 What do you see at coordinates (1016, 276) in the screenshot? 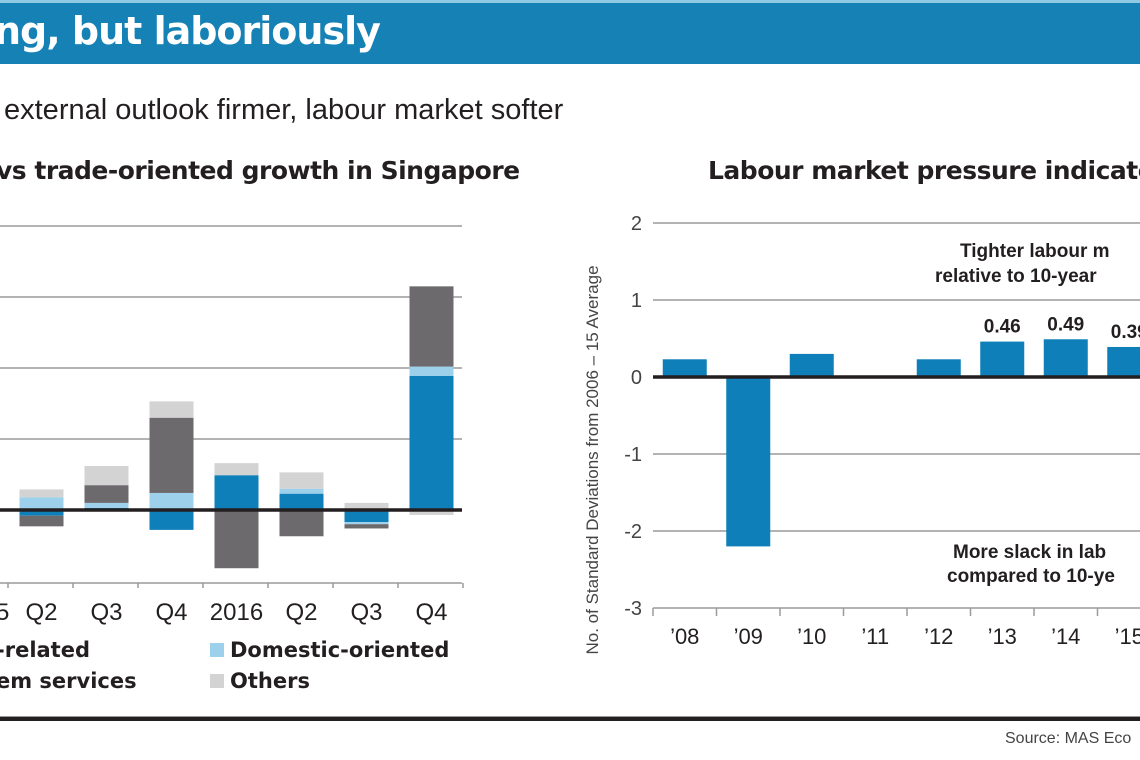
I see `annotation-tighter-line2: relative to 10-year` at bounding box center [1016, 276].